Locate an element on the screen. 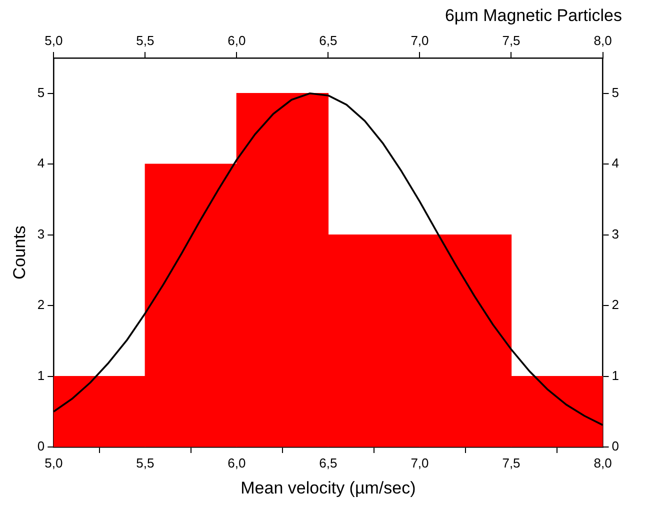 The image size is (652, 511). y-tick-label: 2 is located at coordinates (41, 304).